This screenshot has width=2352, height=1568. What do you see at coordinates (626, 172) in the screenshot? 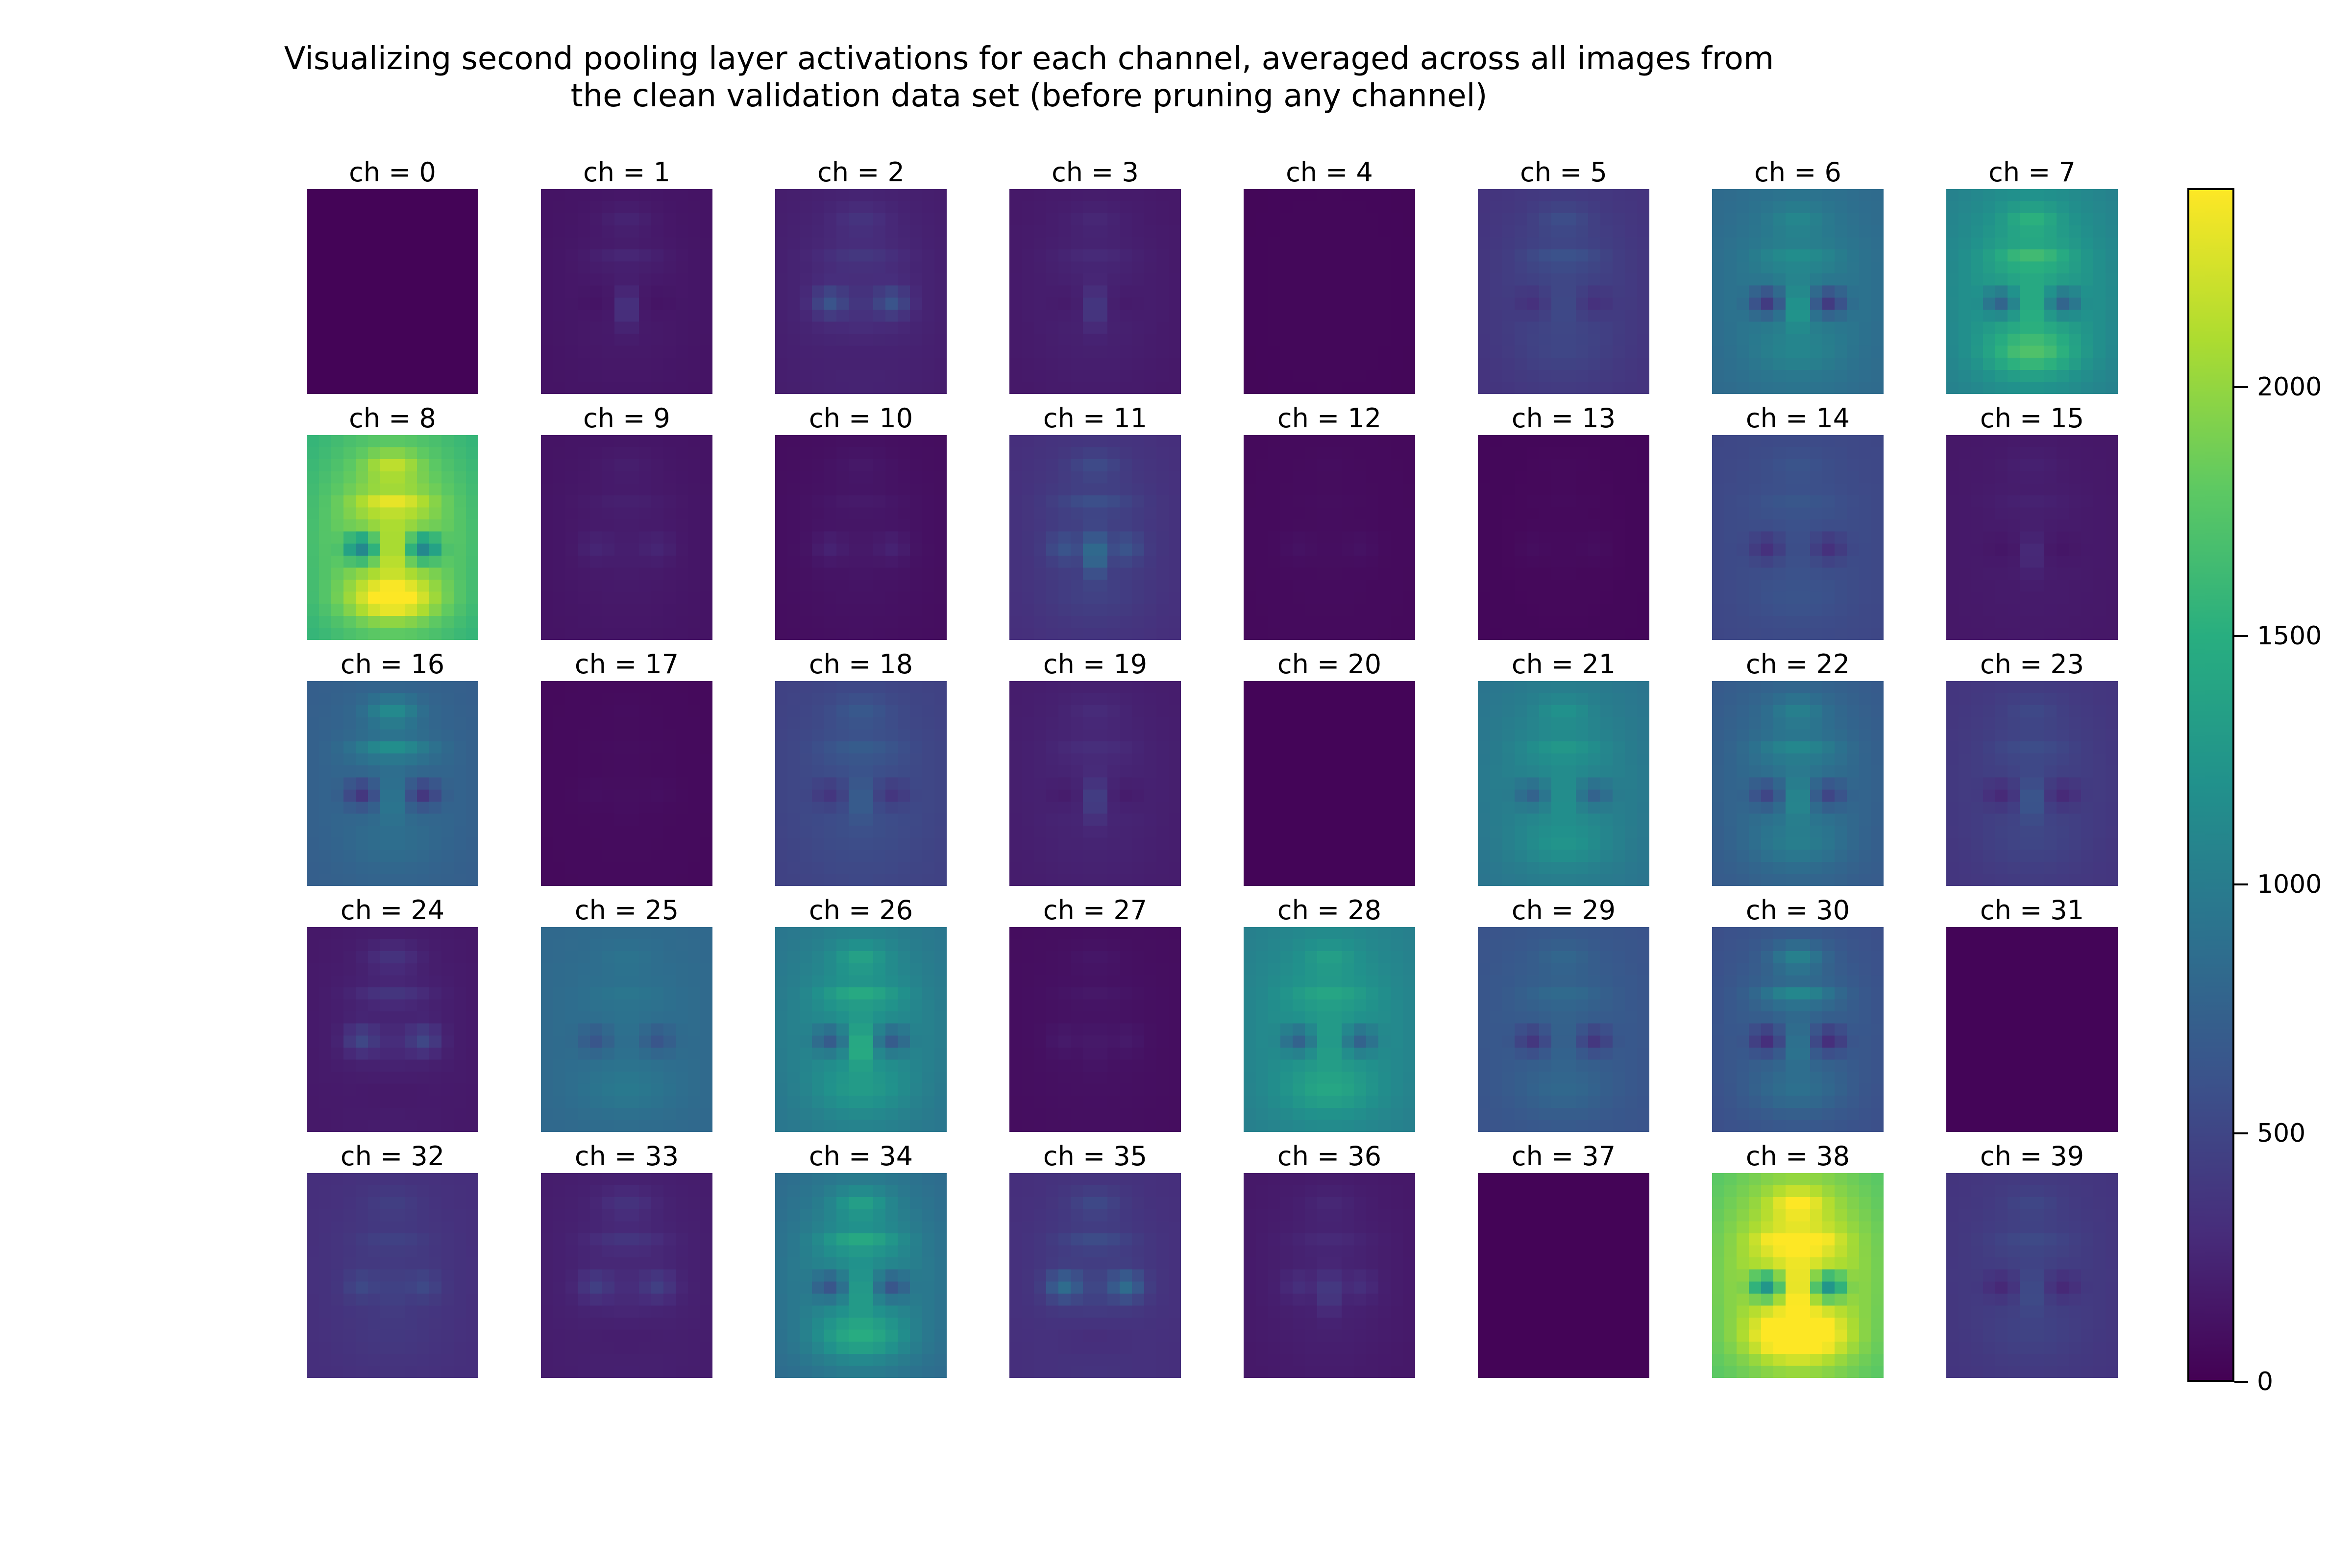
I see `panel-title-ch-1: ch = 1` at bounding box center [626, 172].